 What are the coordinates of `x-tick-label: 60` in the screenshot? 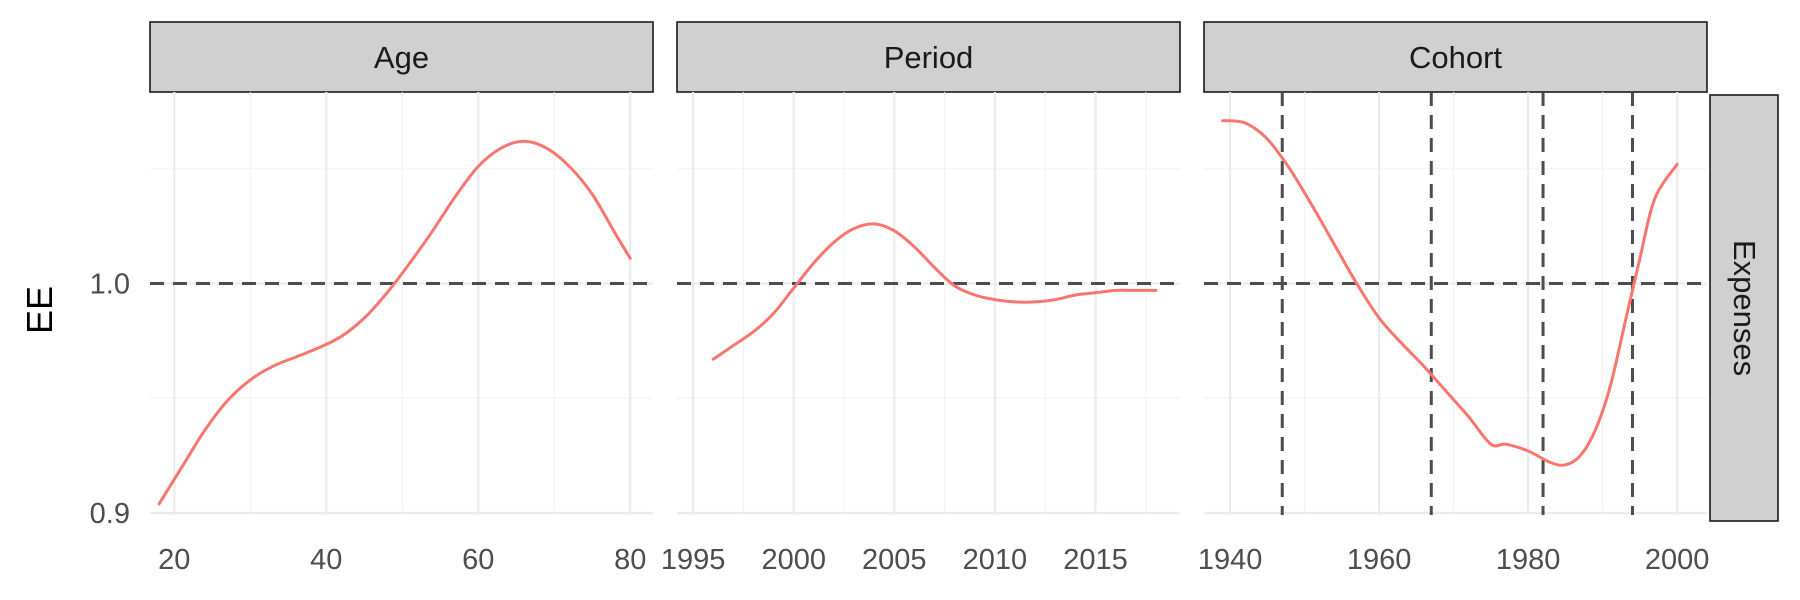 It's located at (478, 560).